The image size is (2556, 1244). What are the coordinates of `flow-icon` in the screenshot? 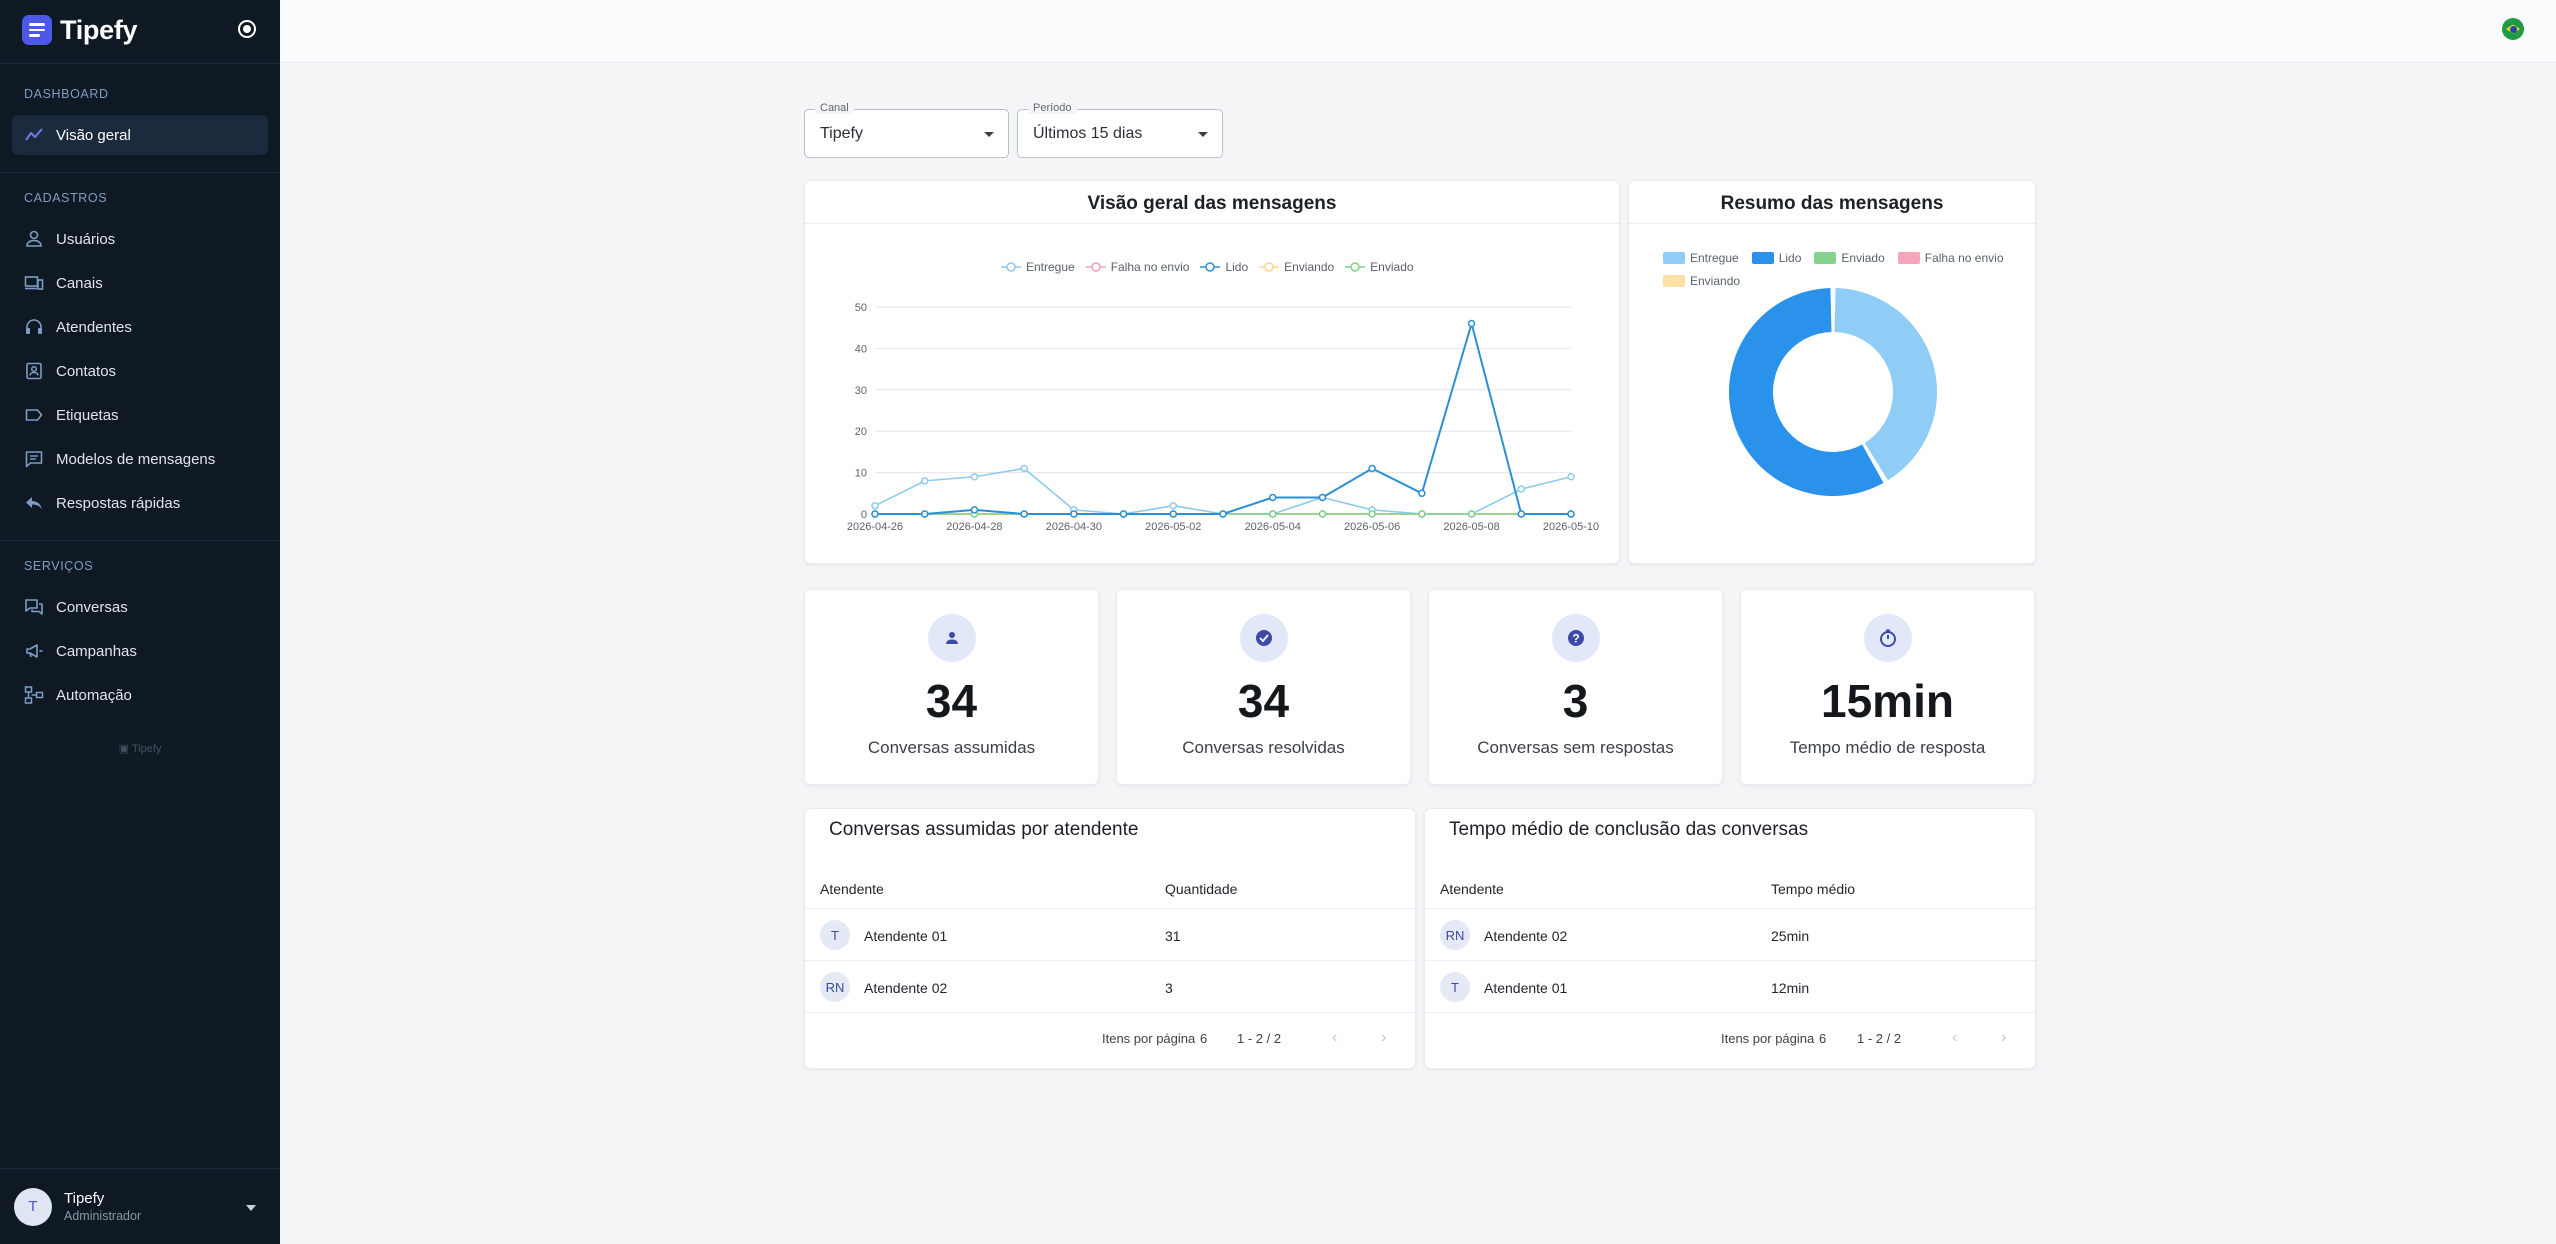 It's located at (34, 695).